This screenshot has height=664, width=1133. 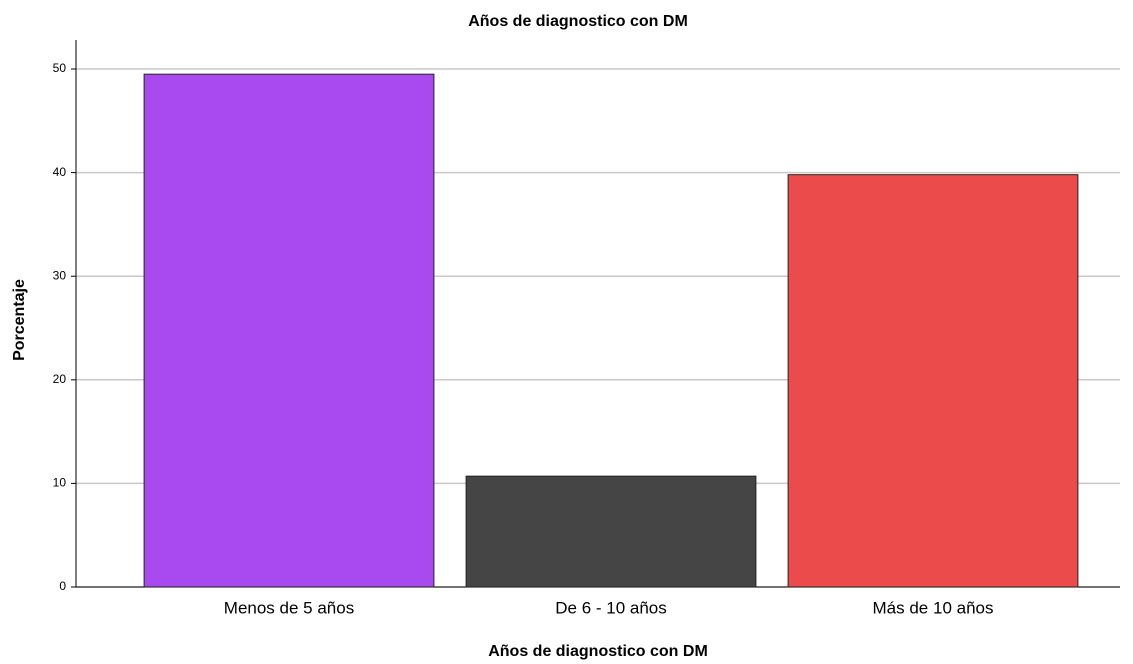 I want to click on y-tick-label: 0, so click(x=62, y=586).